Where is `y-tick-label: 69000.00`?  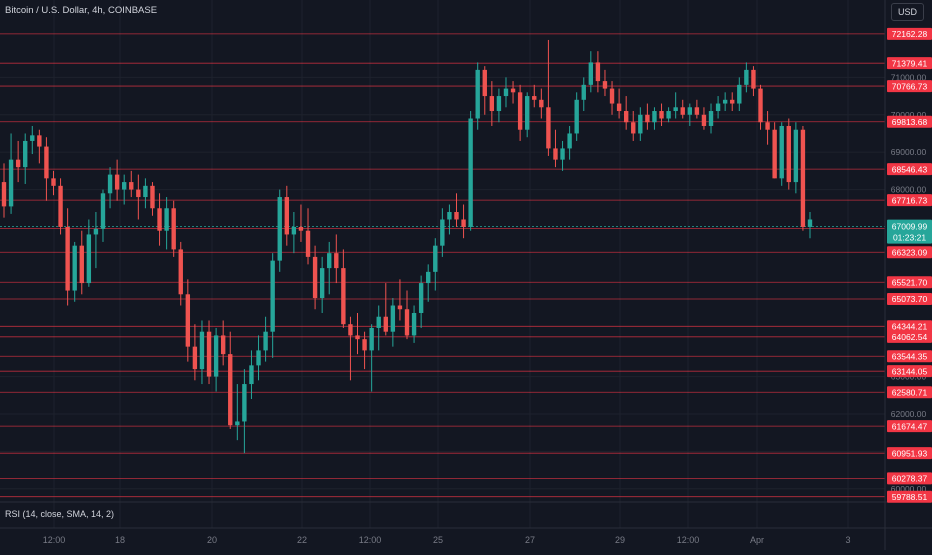 y-tick-label: 69000.00 is located at coordinates (909, 152).